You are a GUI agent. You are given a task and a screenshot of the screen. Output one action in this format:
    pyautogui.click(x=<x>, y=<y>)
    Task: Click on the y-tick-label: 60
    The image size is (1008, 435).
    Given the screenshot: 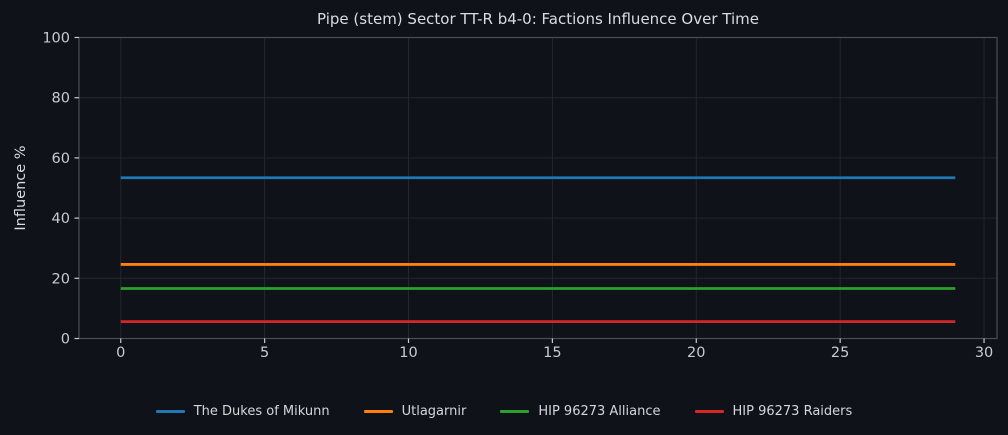 What is the action you would take?
    pyautogui.click(x=61, y=159)
    